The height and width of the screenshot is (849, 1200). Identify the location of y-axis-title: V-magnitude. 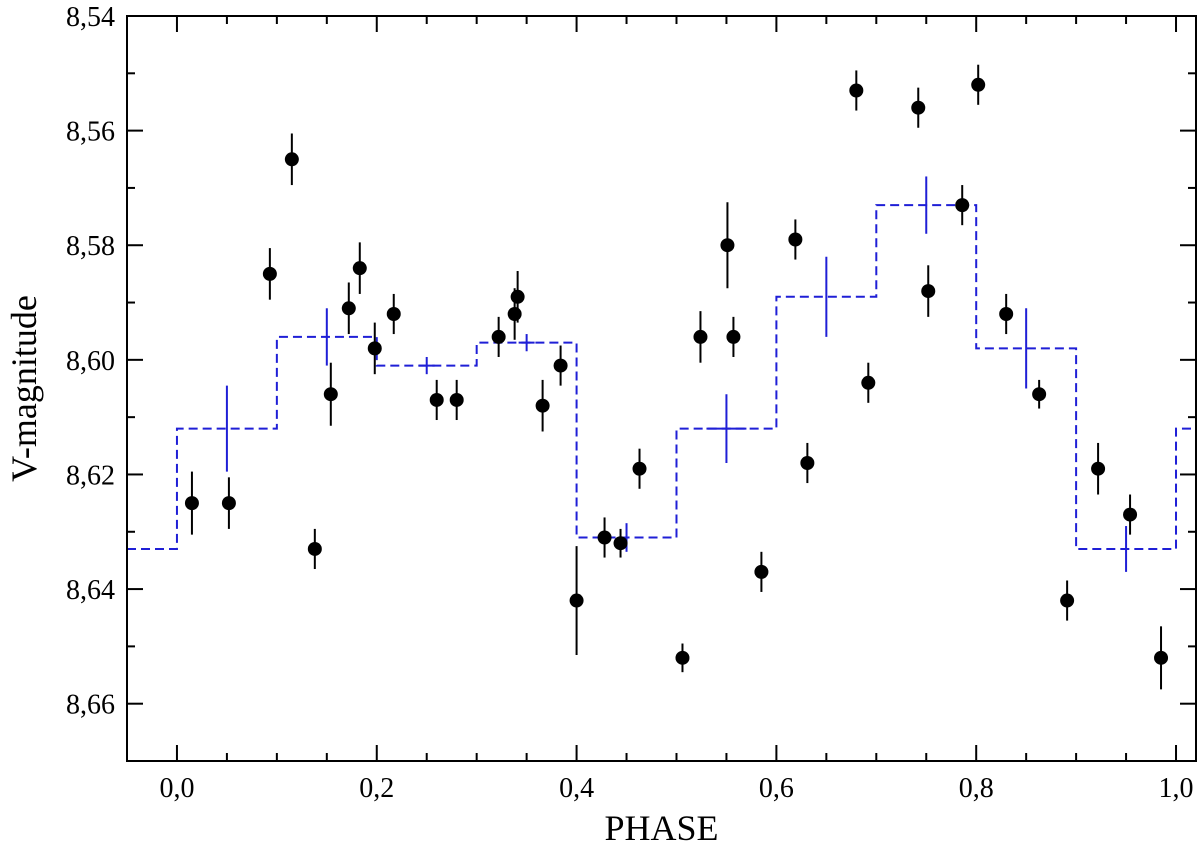
(24, 388).